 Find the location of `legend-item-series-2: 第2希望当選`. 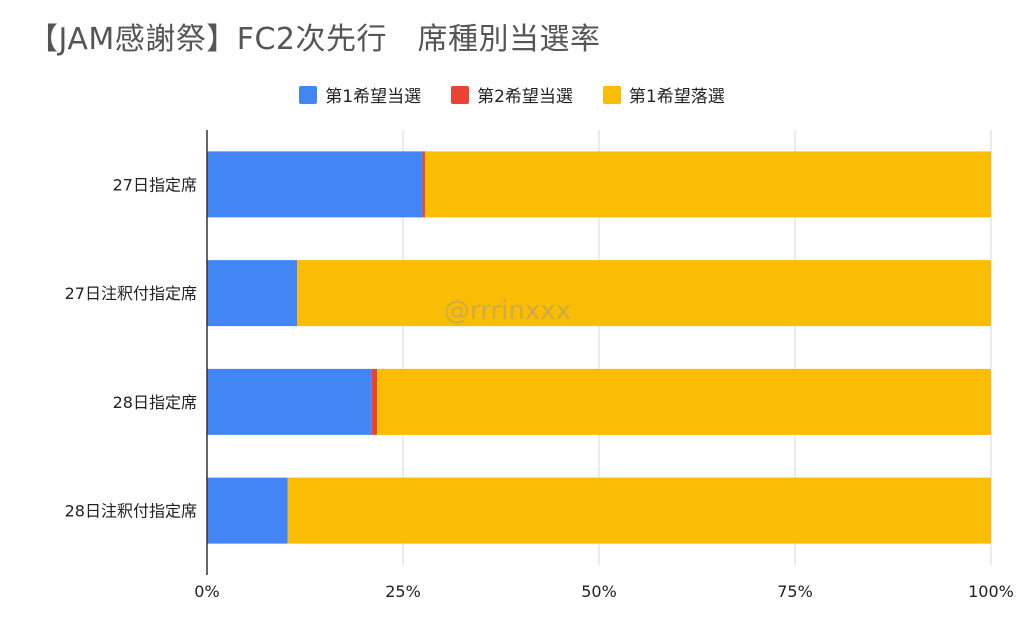

legend-item-series-2: 第2希望当選 is located at coordinates (512, 94).